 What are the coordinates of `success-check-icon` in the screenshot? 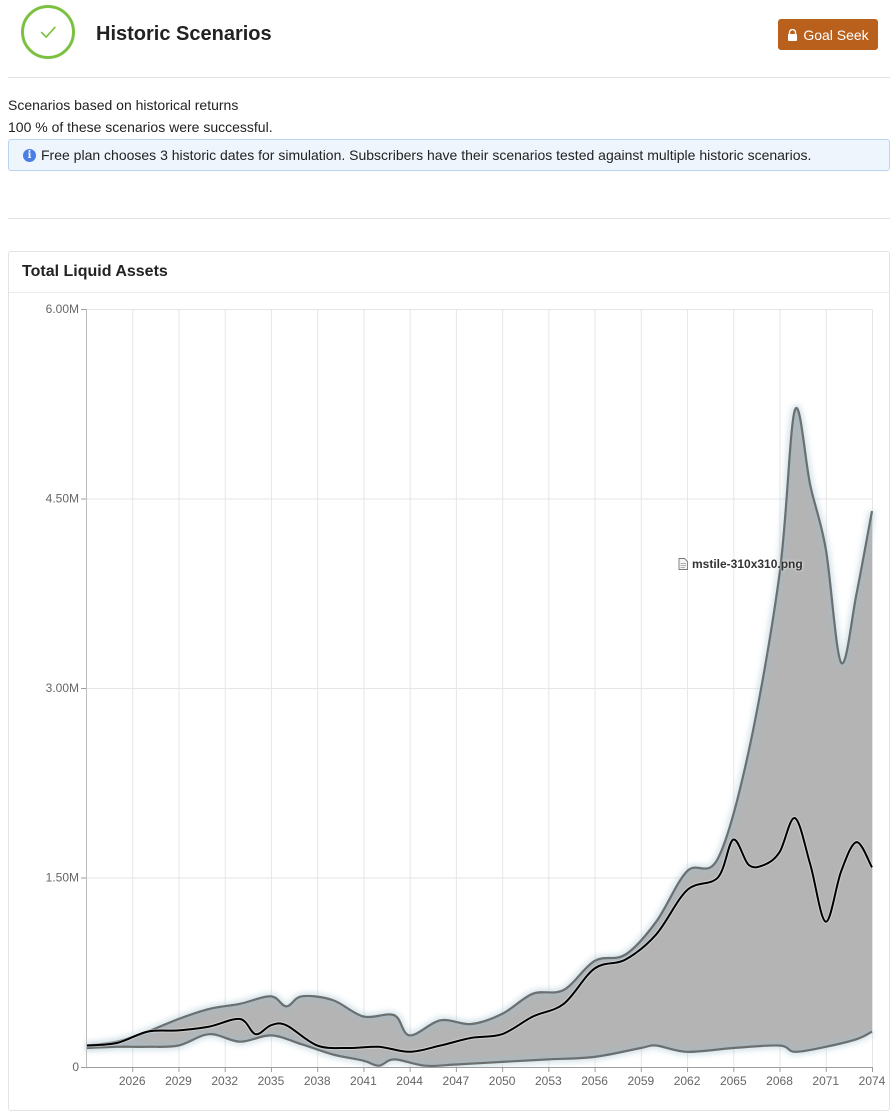 It's located at (48, 32).